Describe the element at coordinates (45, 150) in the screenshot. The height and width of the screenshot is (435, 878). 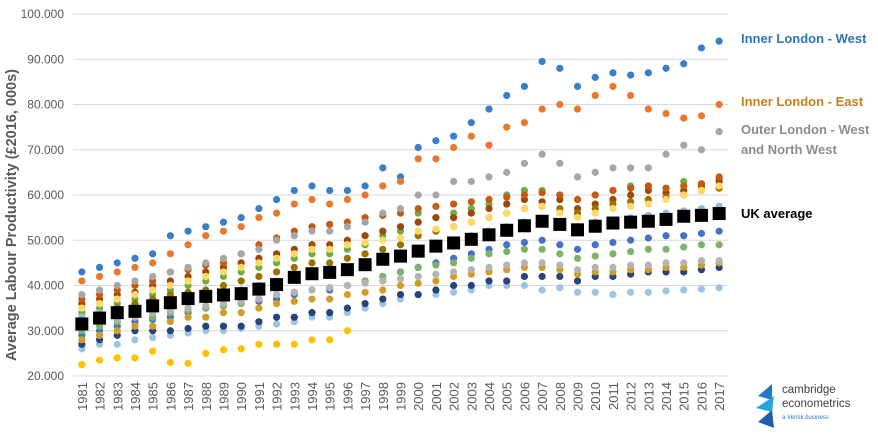
I see `y-tick-label: 70.000` at that location.